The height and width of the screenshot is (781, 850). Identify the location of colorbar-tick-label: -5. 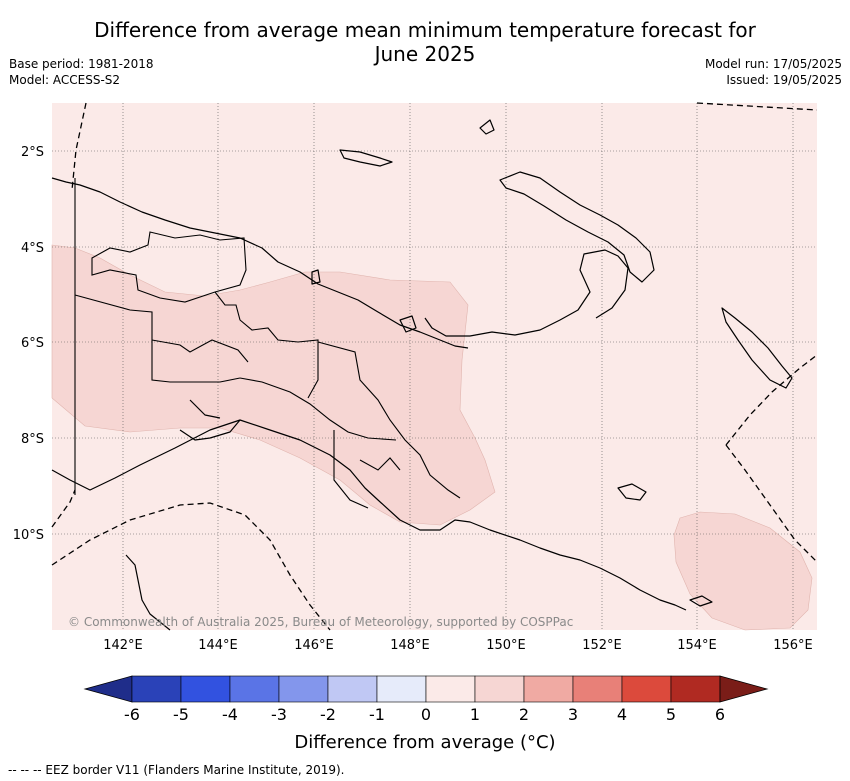
(181, 714).